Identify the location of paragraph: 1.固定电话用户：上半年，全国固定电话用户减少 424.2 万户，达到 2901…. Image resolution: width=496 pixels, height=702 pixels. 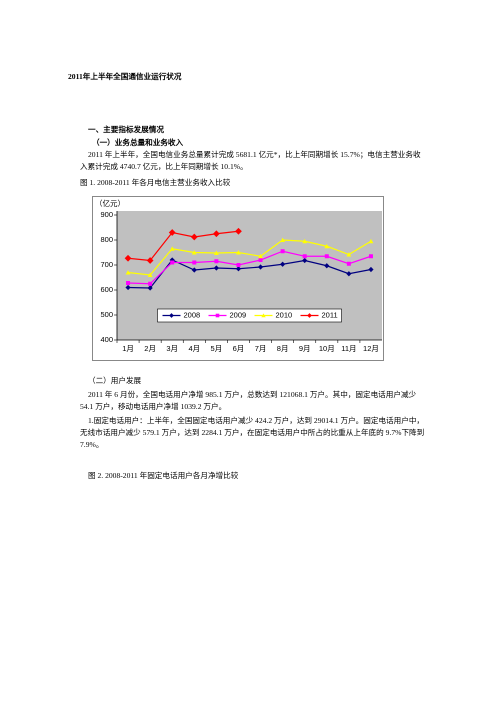
(252, 432).